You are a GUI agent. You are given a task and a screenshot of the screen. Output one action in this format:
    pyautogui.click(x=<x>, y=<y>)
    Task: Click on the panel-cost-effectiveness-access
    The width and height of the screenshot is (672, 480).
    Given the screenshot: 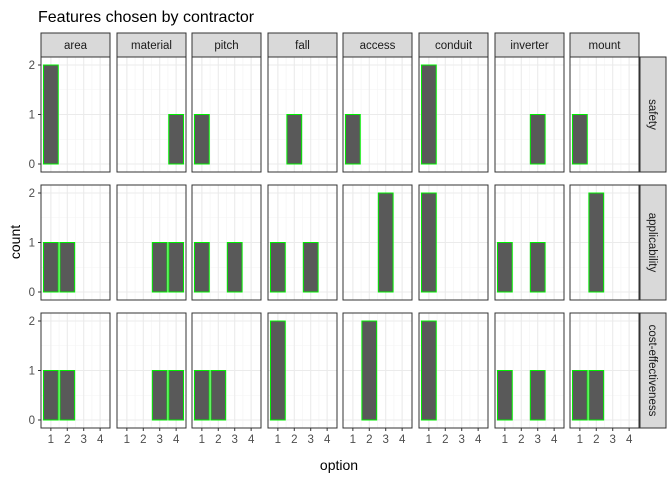 What is the action you would take?
    pyautogui.click(x=377, y=370)
    